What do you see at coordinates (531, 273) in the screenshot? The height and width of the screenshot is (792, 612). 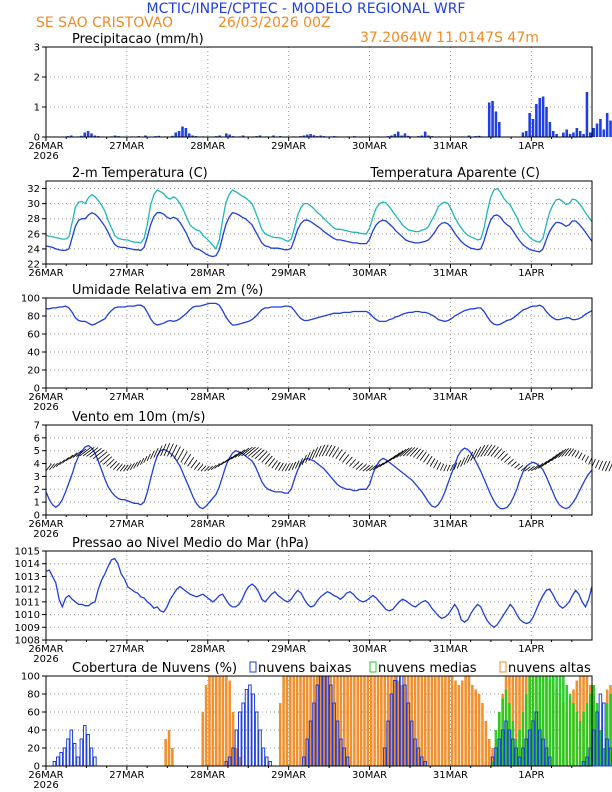 I see `x-tick-label: 1APR` at bounding box center [531, 273].